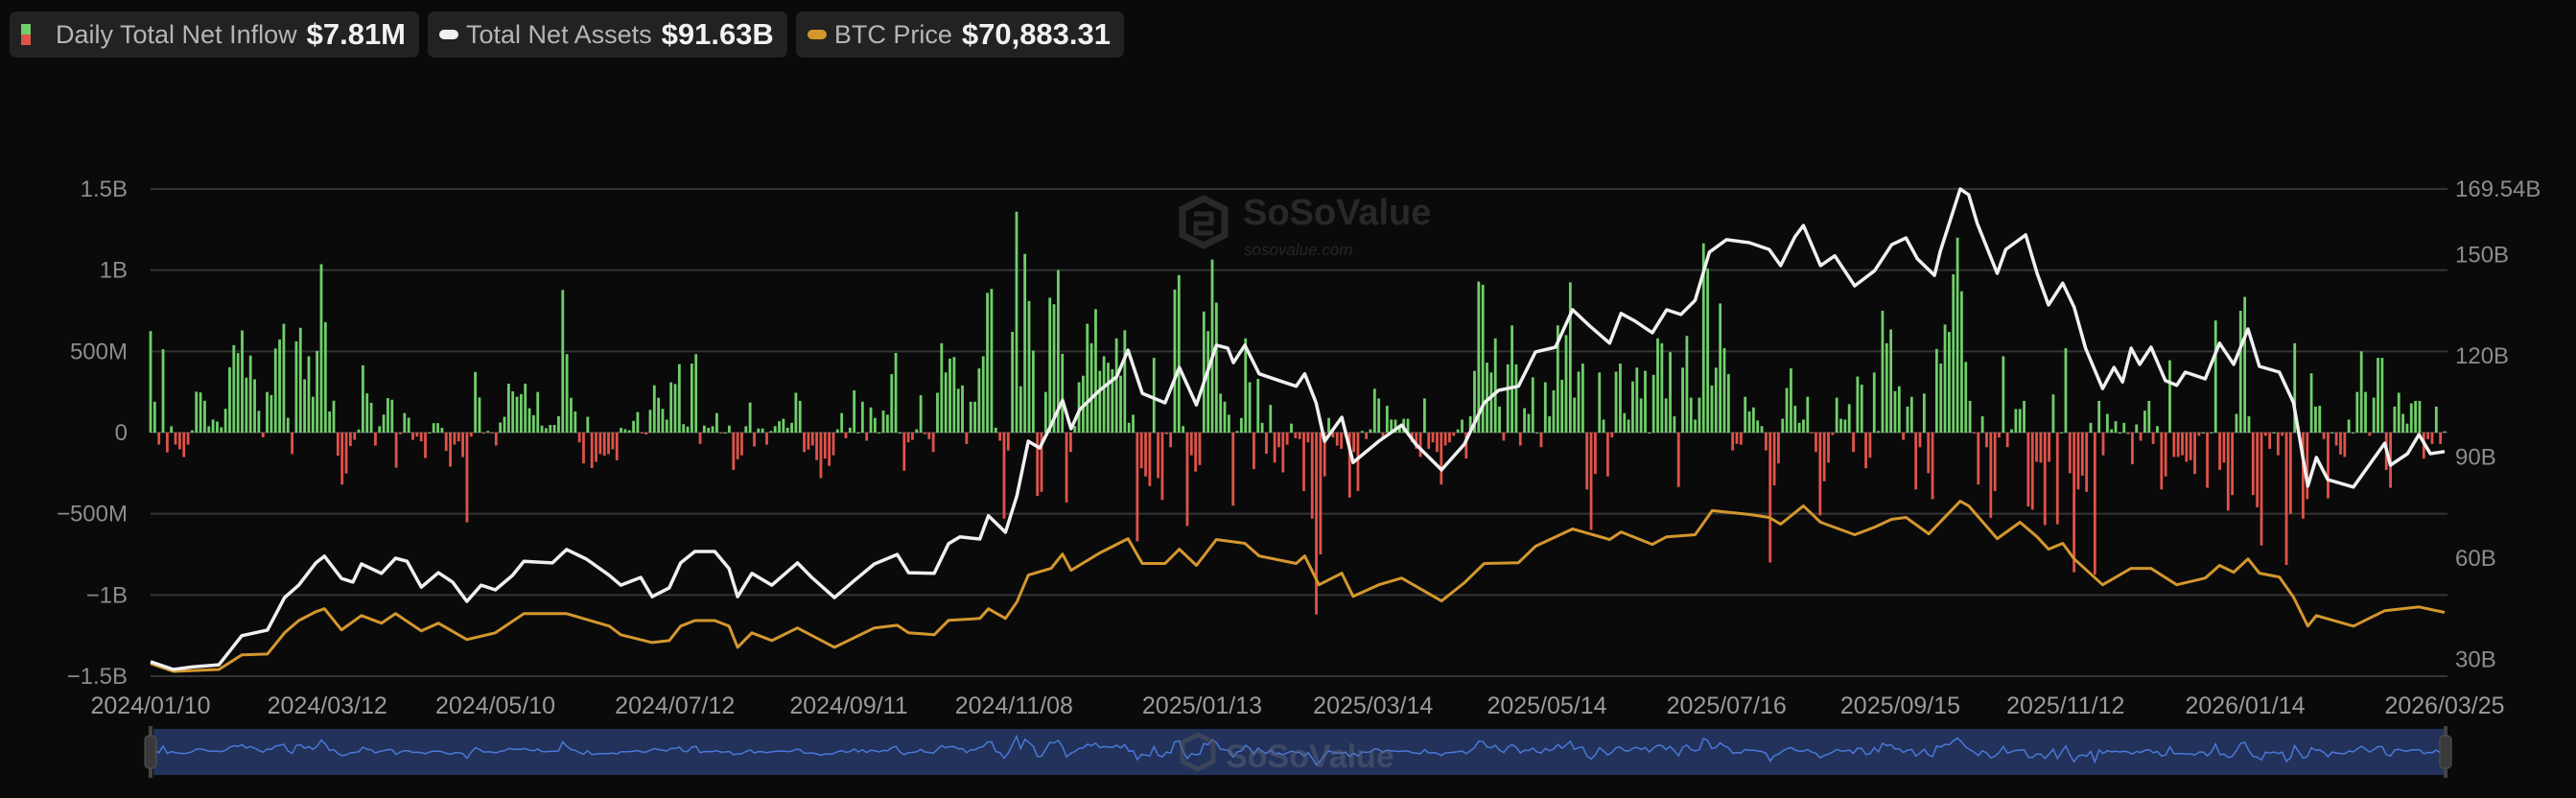  What do you see at coordinates (960, 35) in the screenshot?
I see `legend-item-btc-price: BTC Price $70,883.31` at bounding box center [960, 35].